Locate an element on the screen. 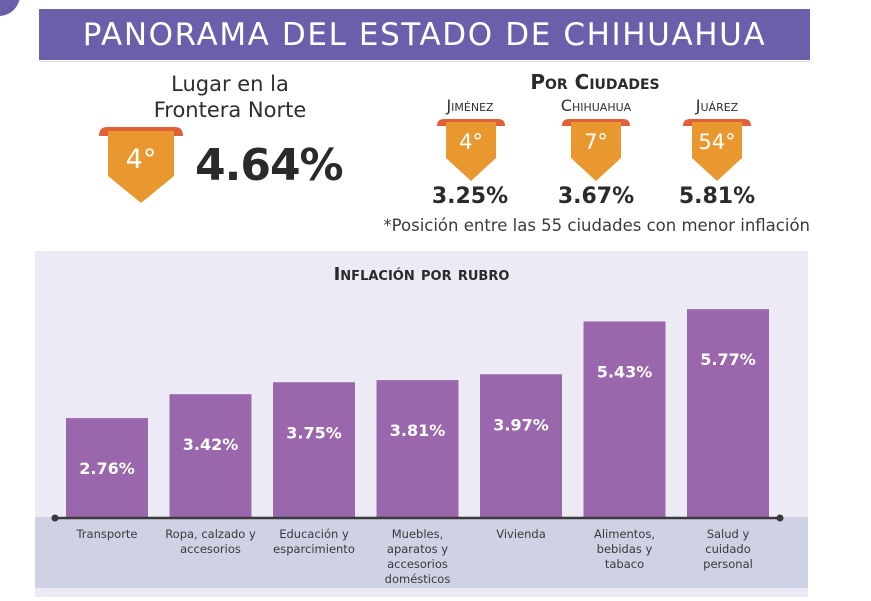  chart-label-band is located at coordinates (421, 552).